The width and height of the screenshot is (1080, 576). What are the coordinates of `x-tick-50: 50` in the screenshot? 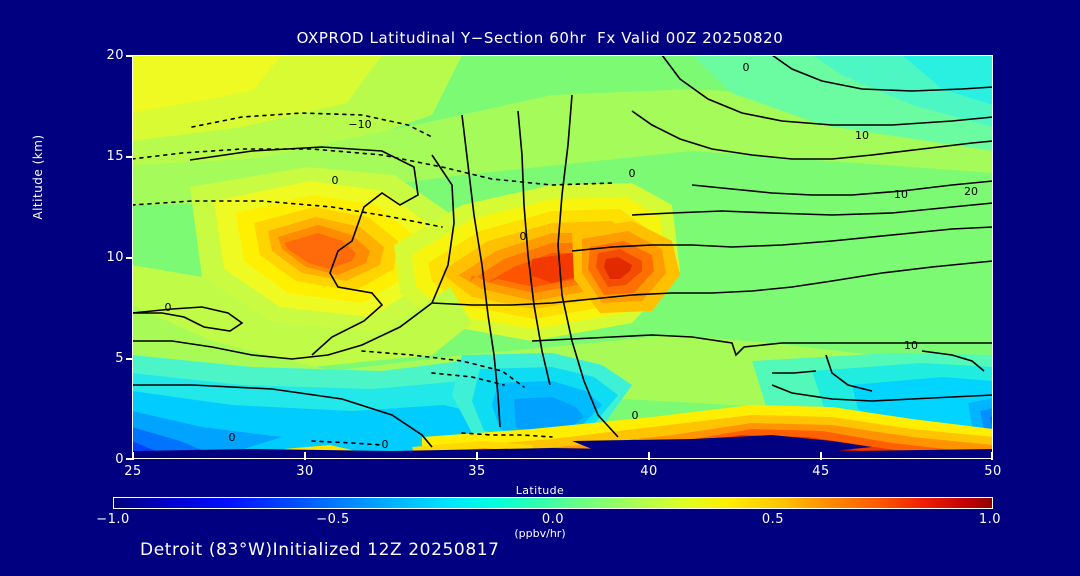 It's located at (993, 471).